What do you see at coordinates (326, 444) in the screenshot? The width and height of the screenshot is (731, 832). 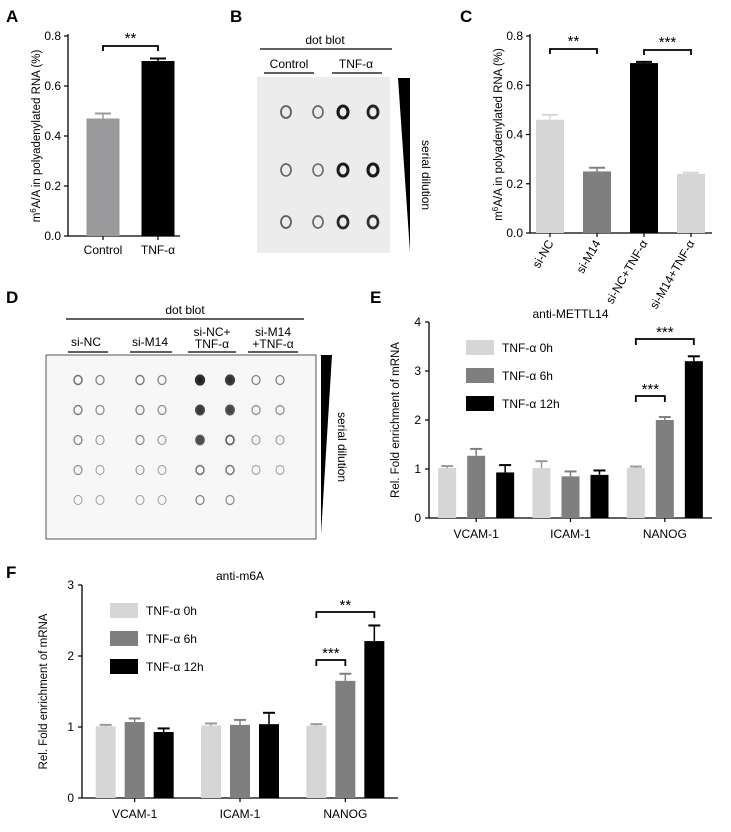 I see `blot-d-dilution-wedge` at bounding box center [326, 444].